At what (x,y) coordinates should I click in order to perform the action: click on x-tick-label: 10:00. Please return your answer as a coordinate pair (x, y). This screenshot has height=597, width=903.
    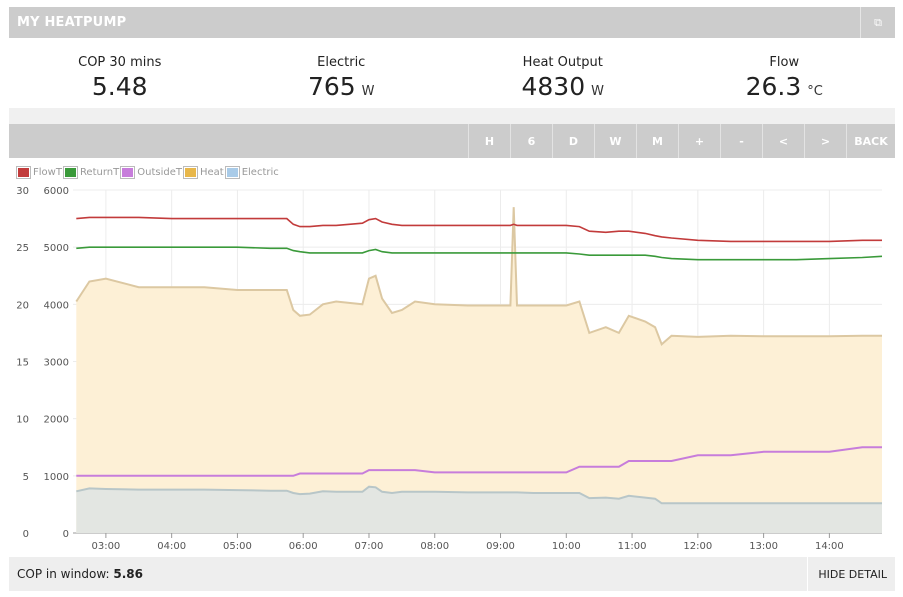
    Looking at the image, I should click on (566, 546).